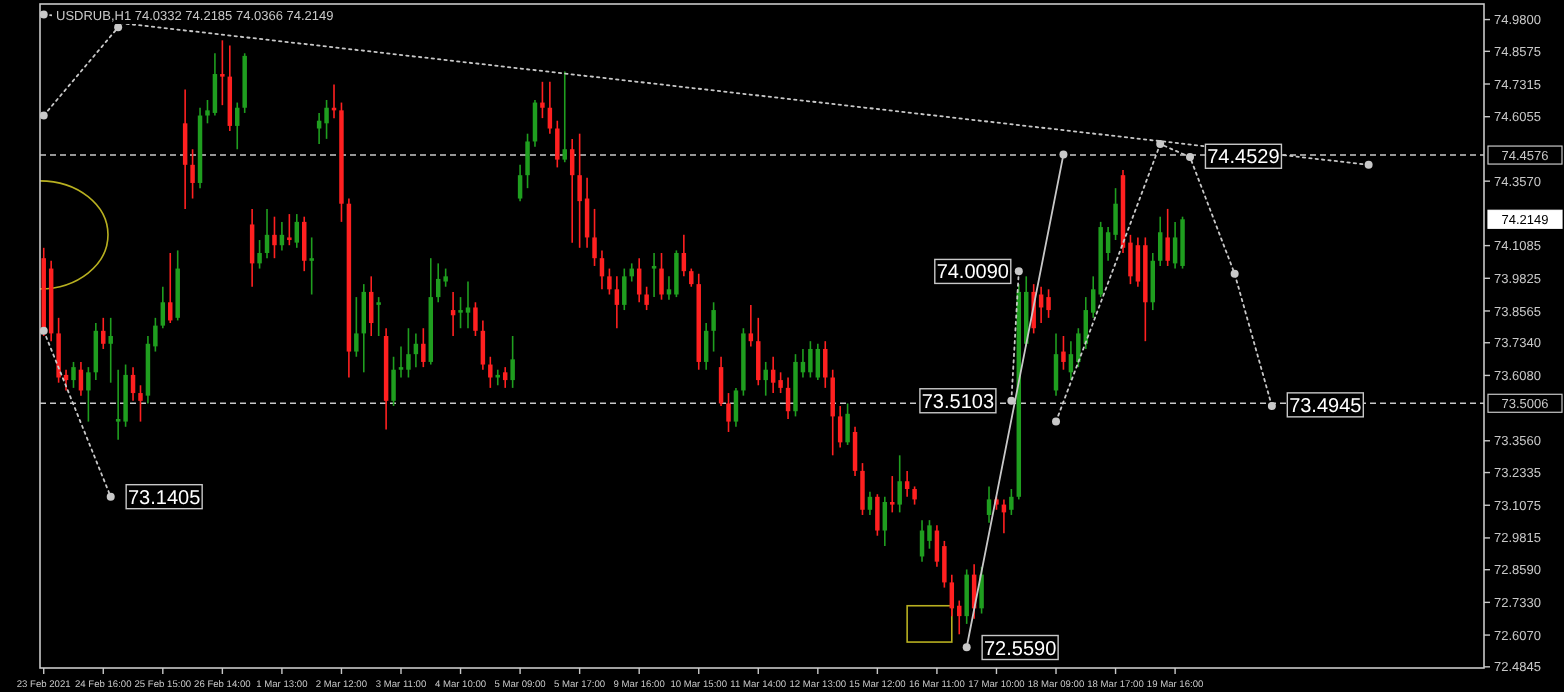 Image resolution: width=1564 pixels, height=692 pixels. Describe the element at coordinates (1326, 406) in the screenshot. I see `annotation: 73.4945` at that location.